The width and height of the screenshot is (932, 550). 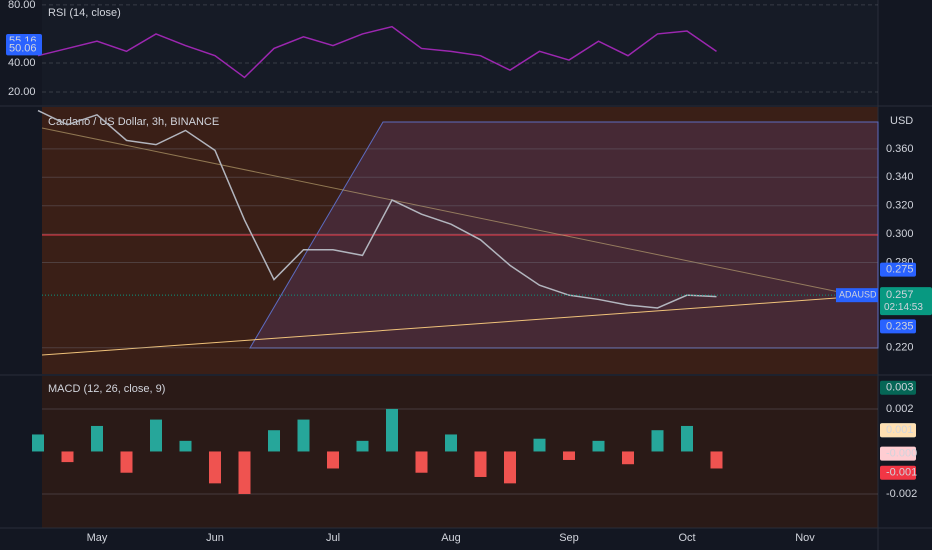 I want to click on y-tick-label: 0.300, so click(x=900, y=234).